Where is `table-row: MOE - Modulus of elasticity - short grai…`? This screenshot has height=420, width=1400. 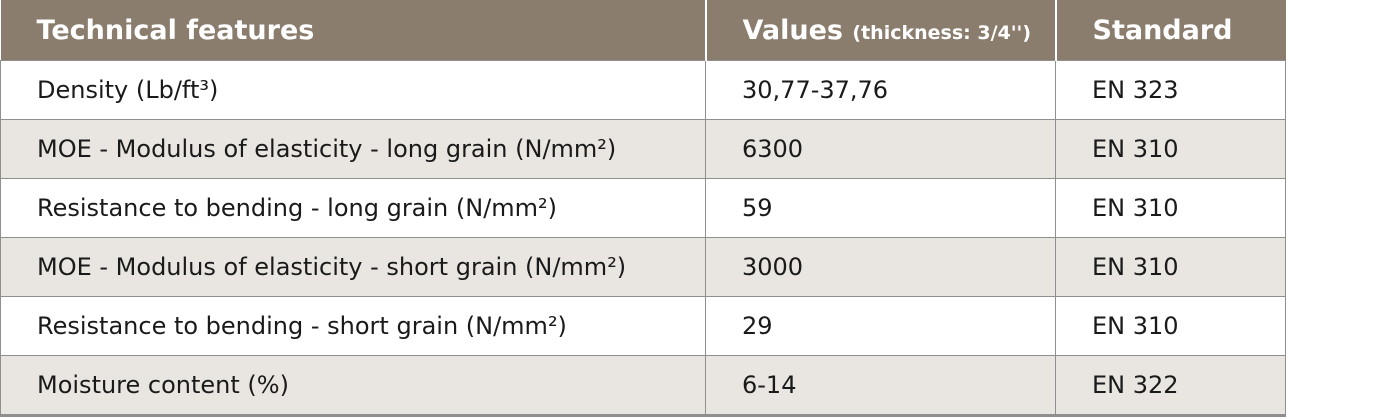 table-row: MOE - Modulus of elasticity - short grai… is located at coordinates (643, 267).